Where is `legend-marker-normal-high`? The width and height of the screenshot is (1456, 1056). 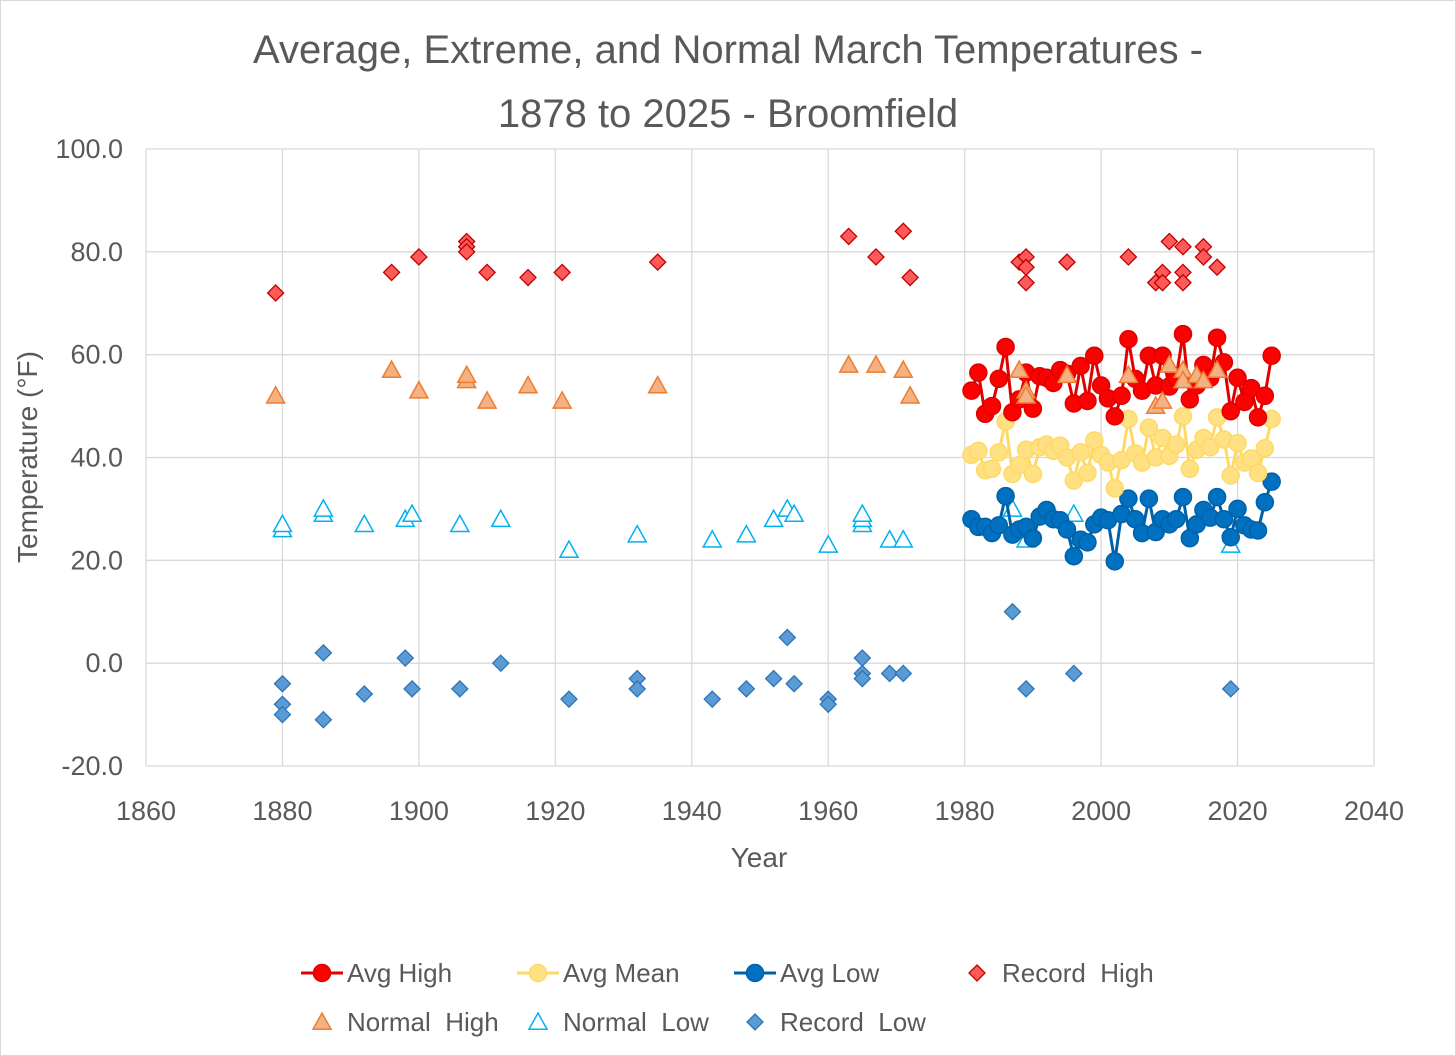 legend-marker-normal-high is located at coordinates (322, 1020).